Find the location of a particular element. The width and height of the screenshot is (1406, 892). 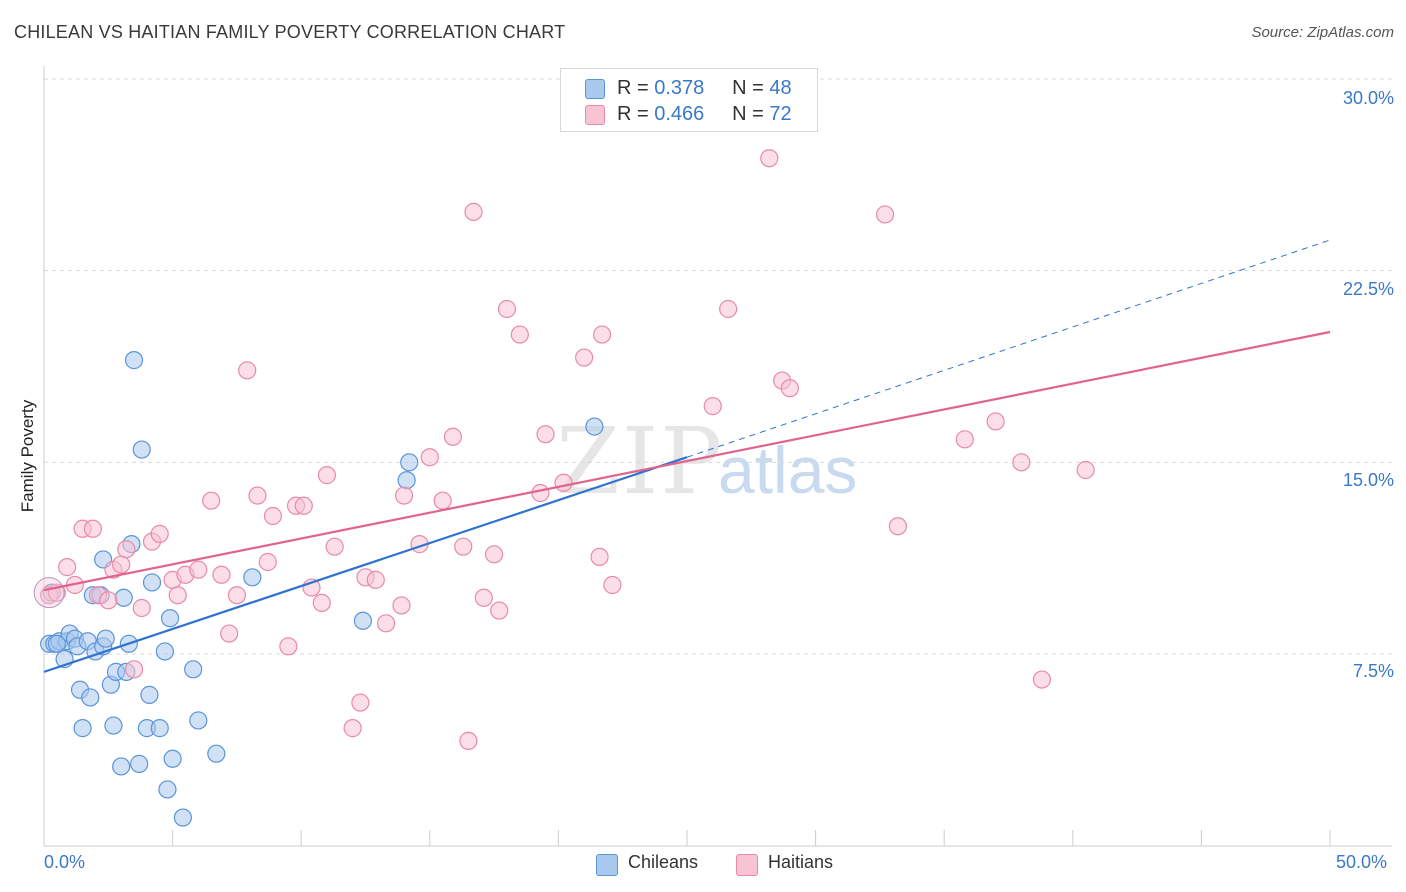

x-tick-label-max: 50.0% is located at coordinates (1362, 862).